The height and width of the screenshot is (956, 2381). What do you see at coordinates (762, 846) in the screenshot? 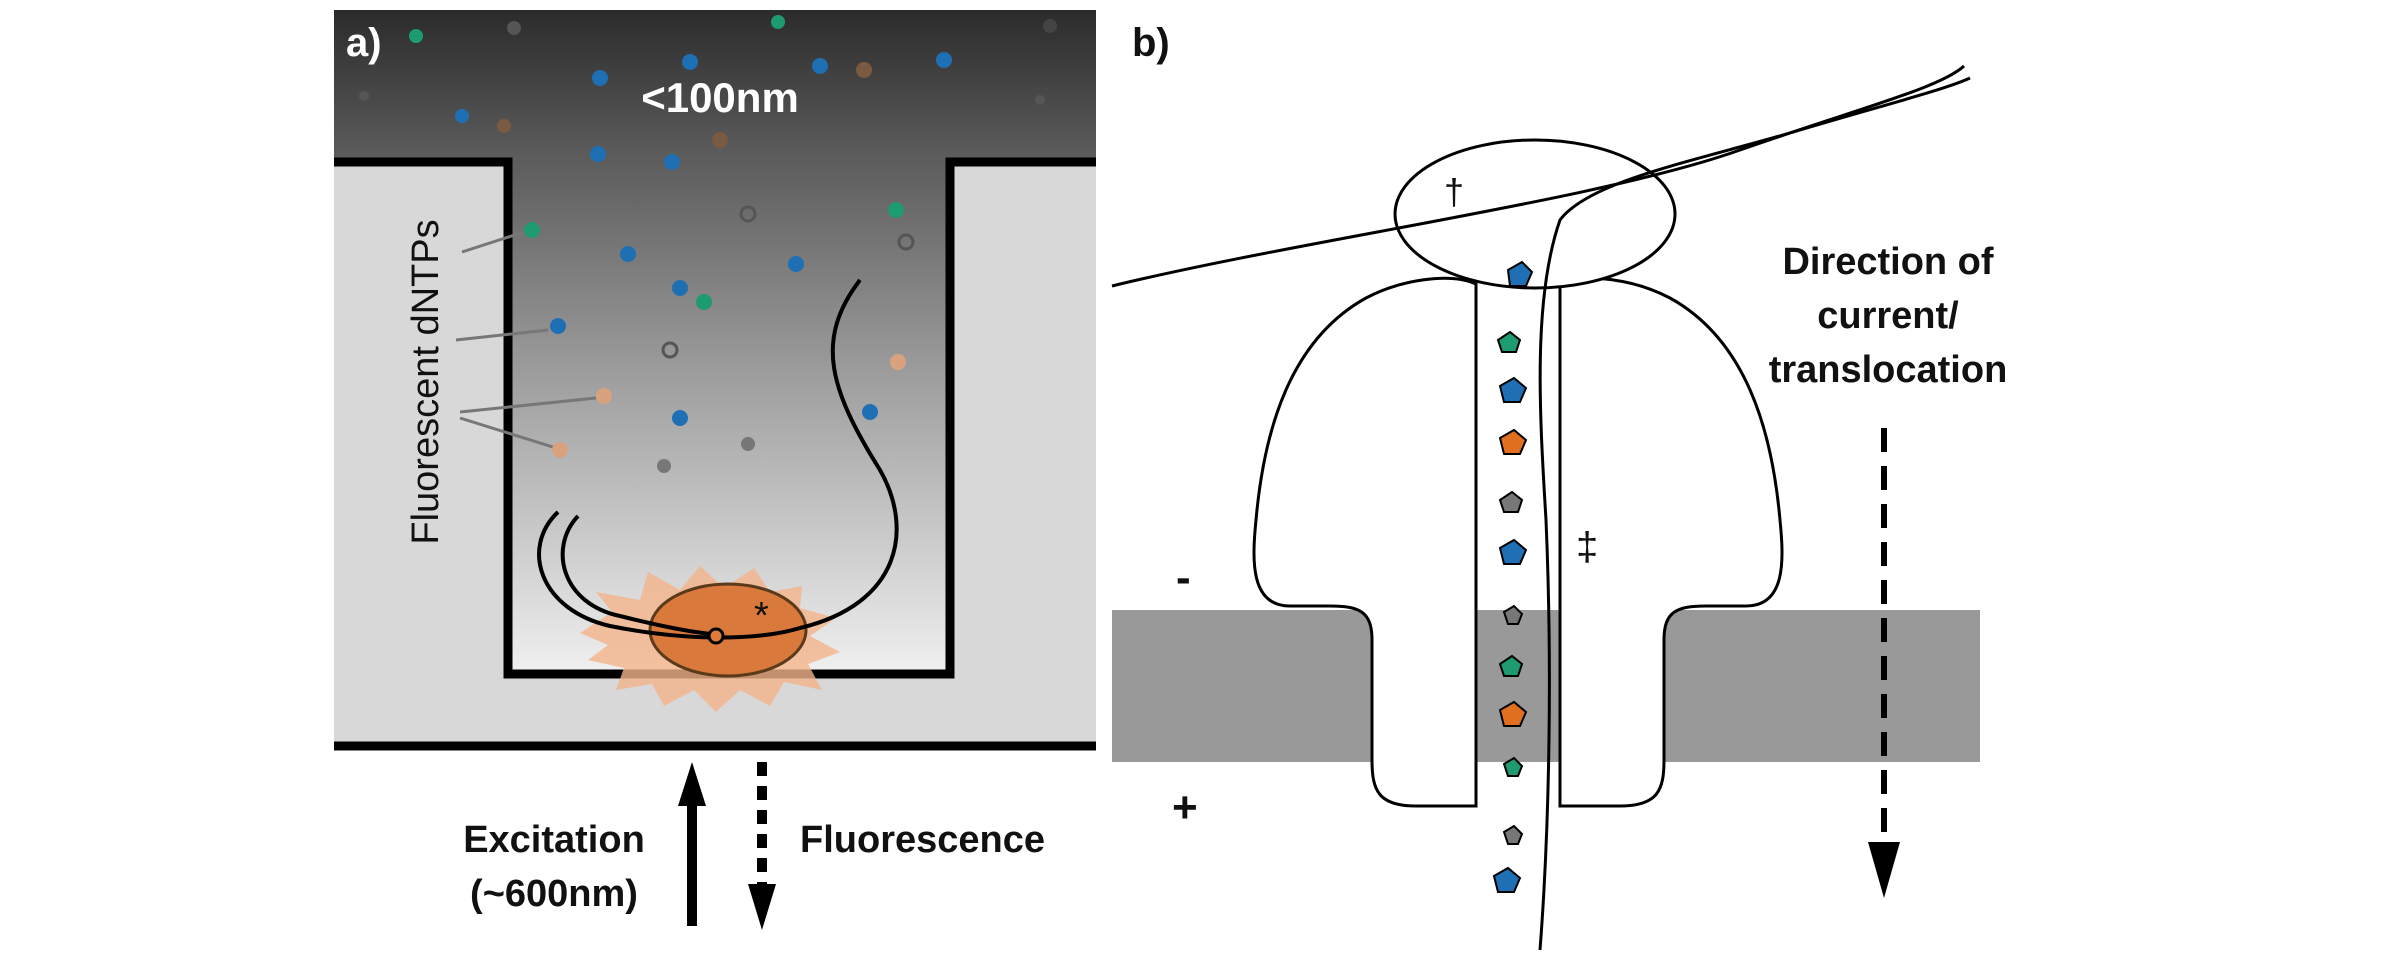
I see `fluorescence-arrow` at bounding box center [762, 846].